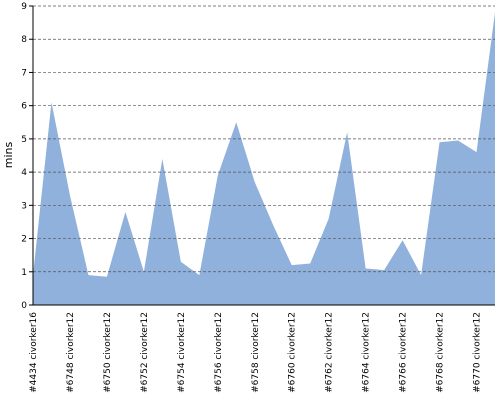 The image size is (500, 400). Describe the element at coordinates (219, 352) in the screenshot. I see `x-tick-label: #6756 civorker12` at that location.